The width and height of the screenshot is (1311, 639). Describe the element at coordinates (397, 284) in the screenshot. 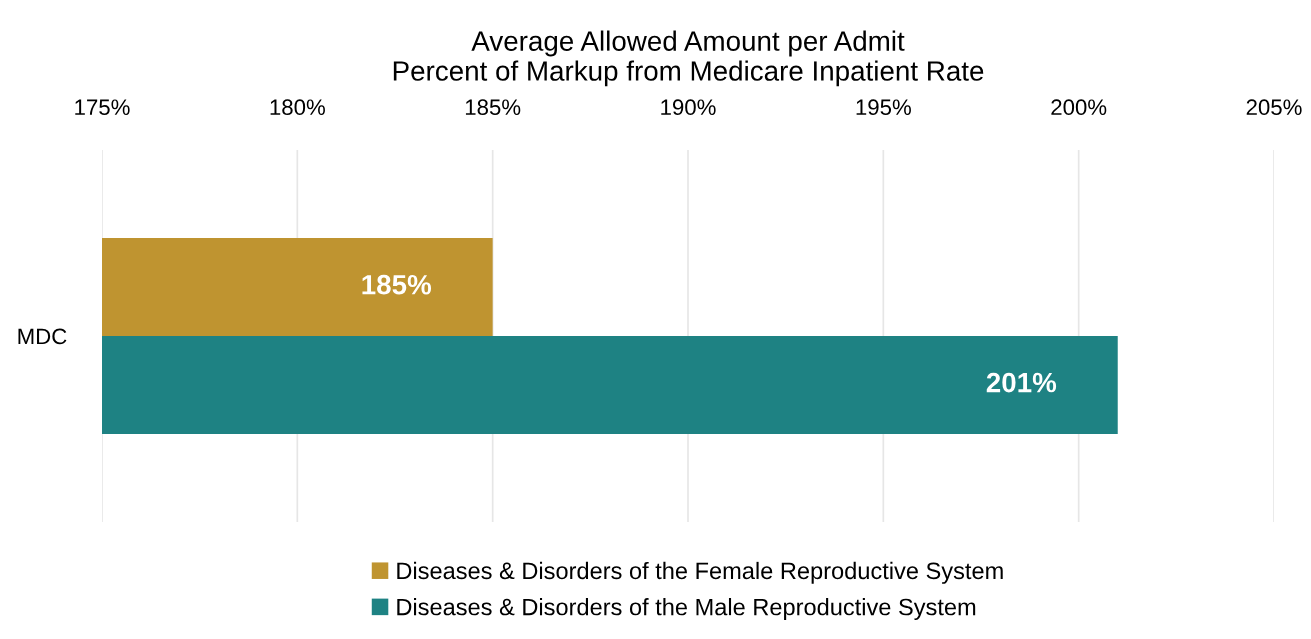

I see `data-label: 185%` at that location.